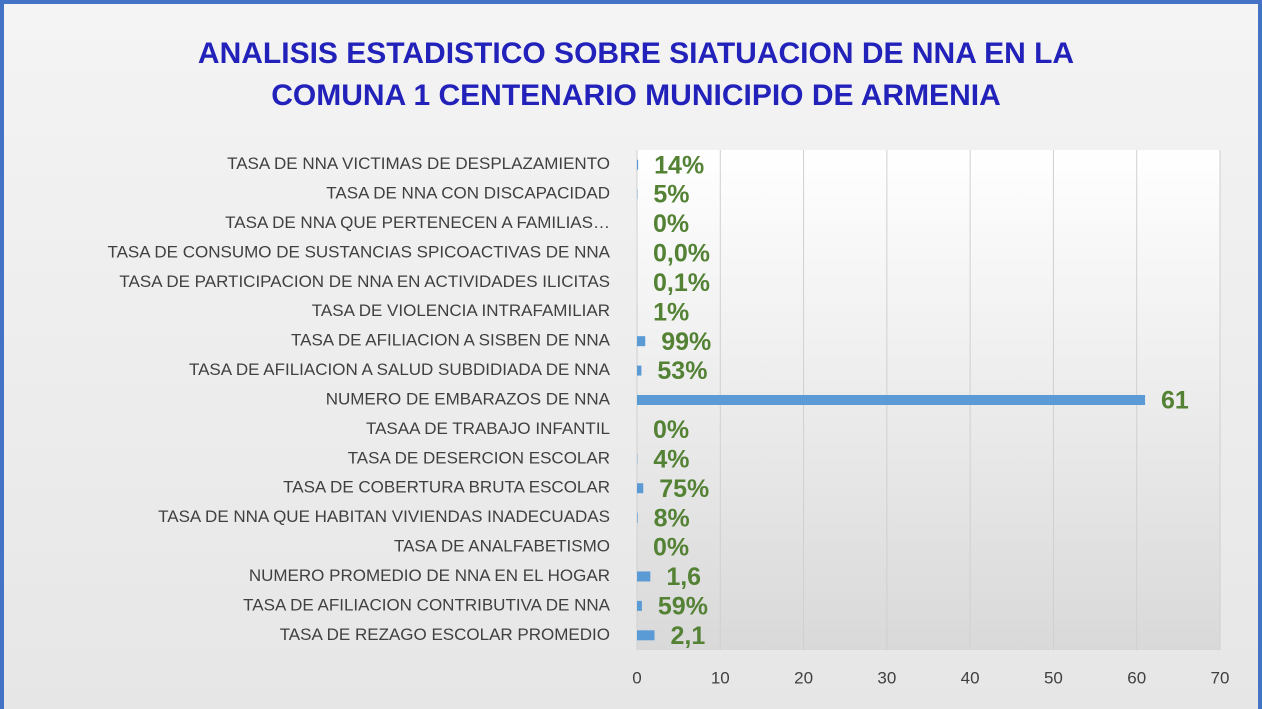  What do you see at coordinates (671, 459) in the screenshot?
I see `value-label: 4%` at bounding box center [671, 459].